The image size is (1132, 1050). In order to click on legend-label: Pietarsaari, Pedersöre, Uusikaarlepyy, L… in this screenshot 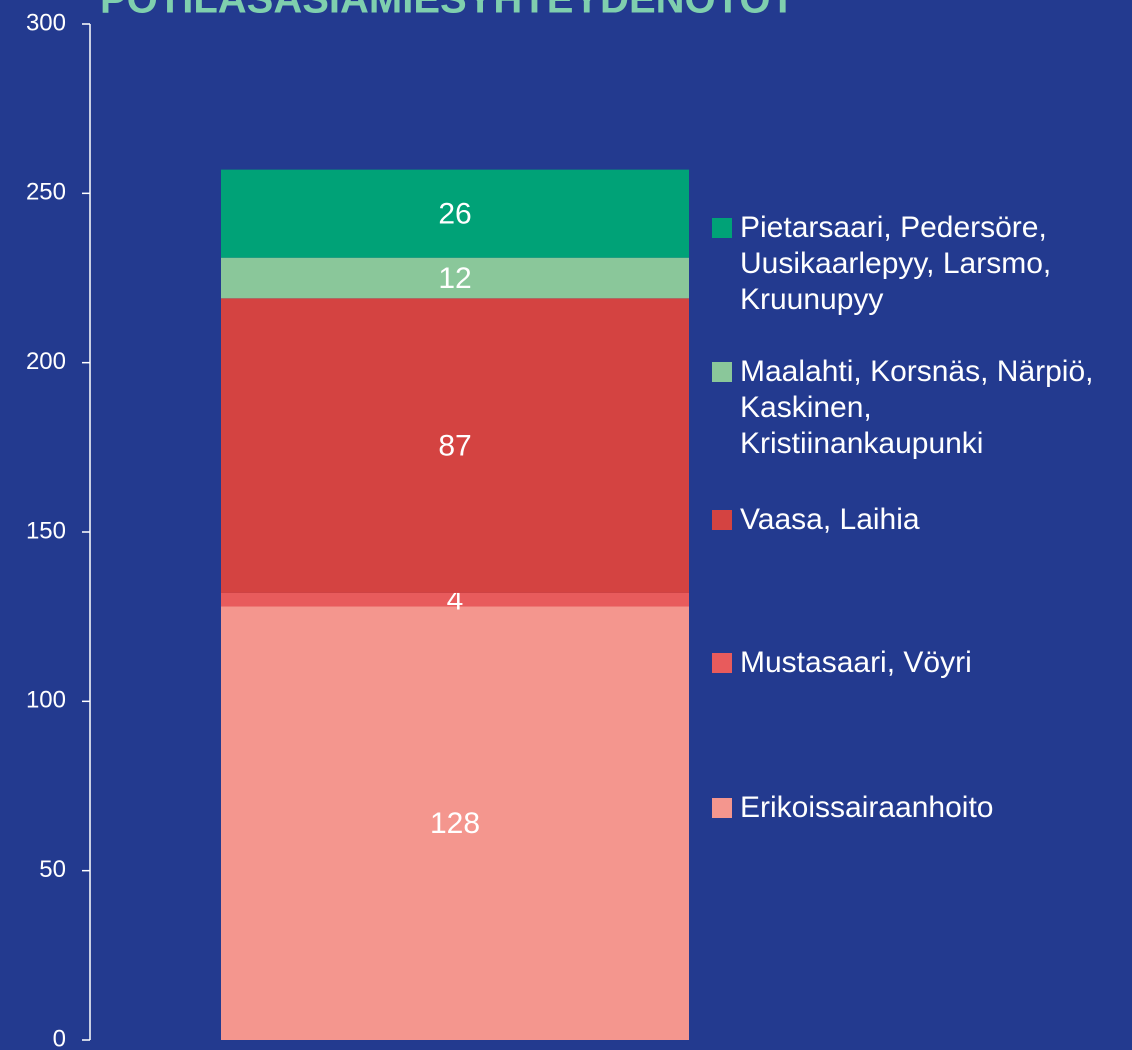, I will do `click(896, 263)`.